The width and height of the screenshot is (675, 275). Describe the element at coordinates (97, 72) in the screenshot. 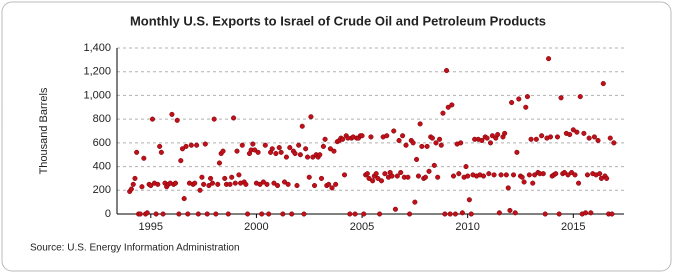

I see `y-tick-label: 1,200` at that location.